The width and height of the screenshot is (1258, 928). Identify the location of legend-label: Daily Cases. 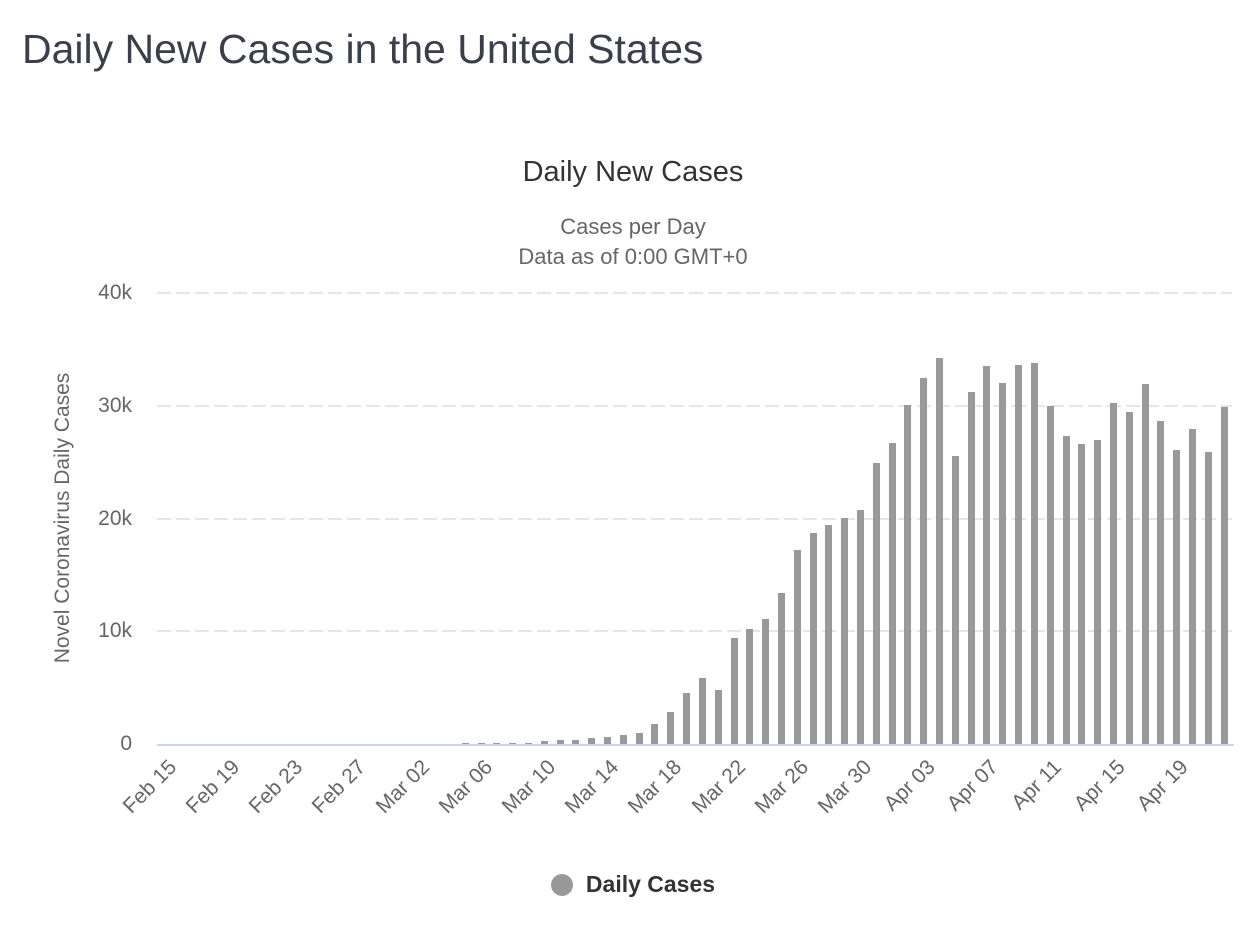
(650, 884).